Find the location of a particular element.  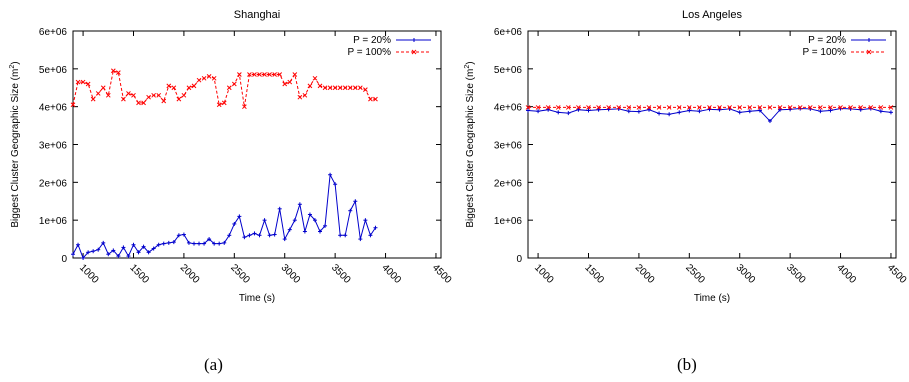

y-tick-label: 1e+06 is located at coordinates (53, 221).